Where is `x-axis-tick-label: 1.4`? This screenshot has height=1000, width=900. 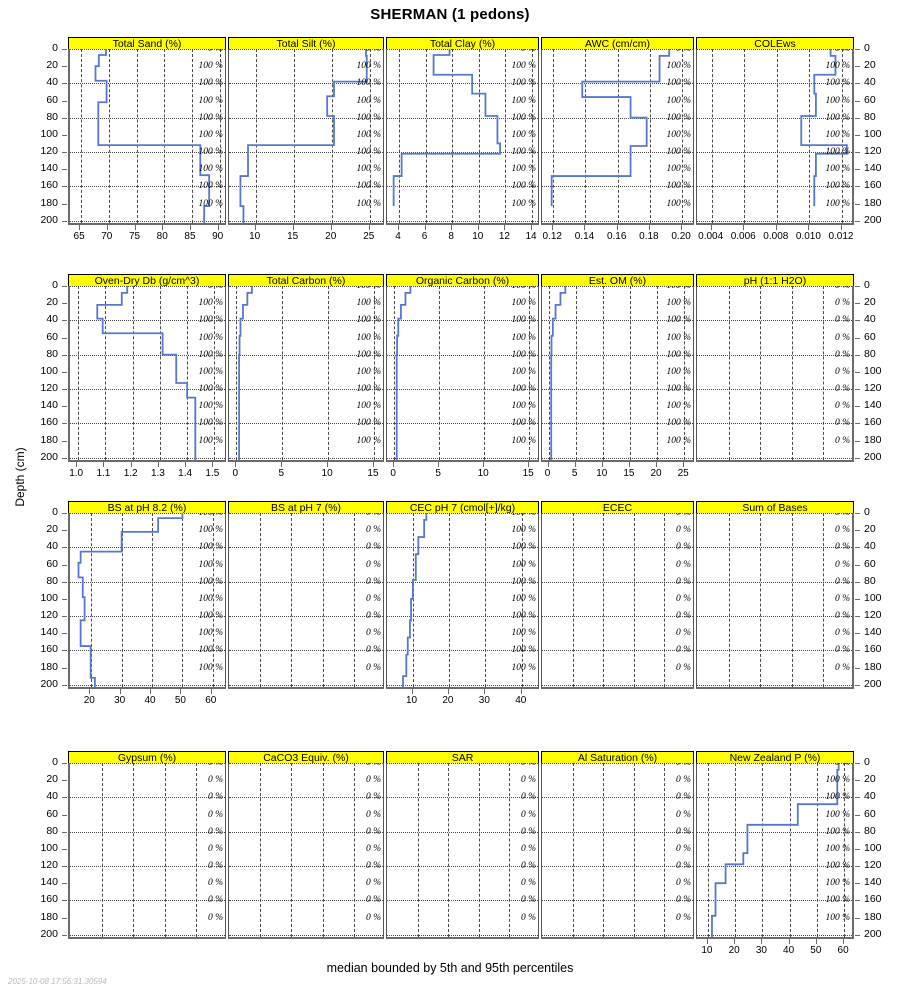
x-axis-tick-label: 1.4 is located at coordinates (185, 473).